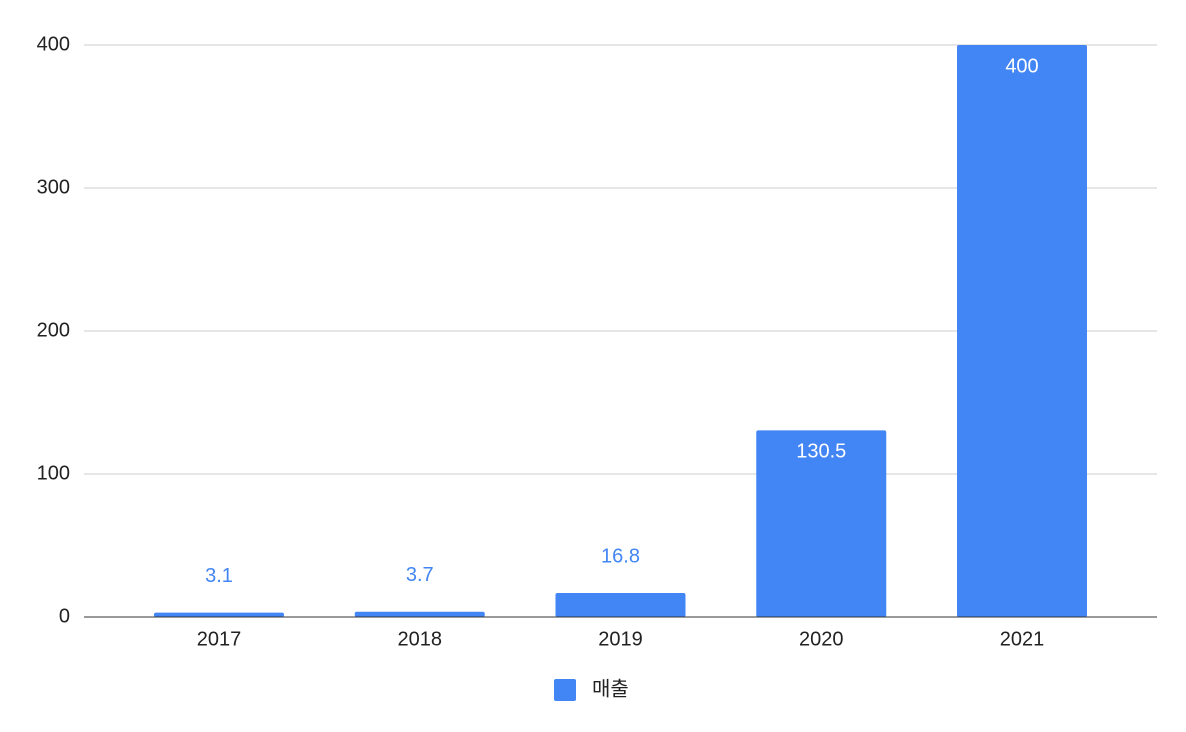 This screenshot has width=1186, height=732. Describe the element at coordinates (620, 639) in the screenshot. I see `x-tick-label: 2019` at that location.